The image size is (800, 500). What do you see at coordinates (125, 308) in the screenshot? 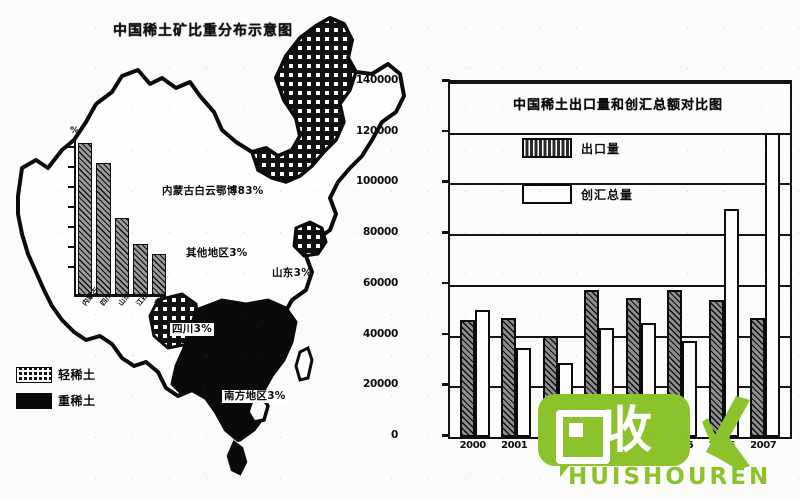
I see `inset-x-labels: 内蒙古 四川 山东 江西 广东` at bounding box center [125, 308].